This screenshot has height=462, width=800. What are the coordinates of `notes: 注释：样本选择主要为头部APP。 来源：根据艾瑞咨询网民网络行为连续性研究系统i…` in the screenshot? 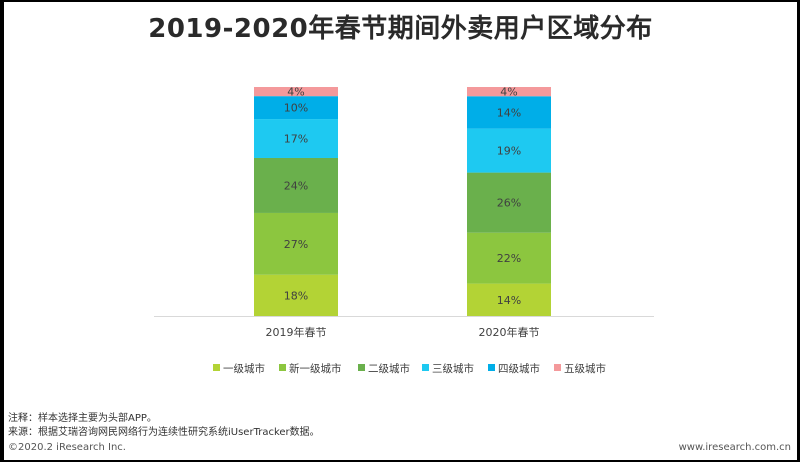 It's located at (164, 426).